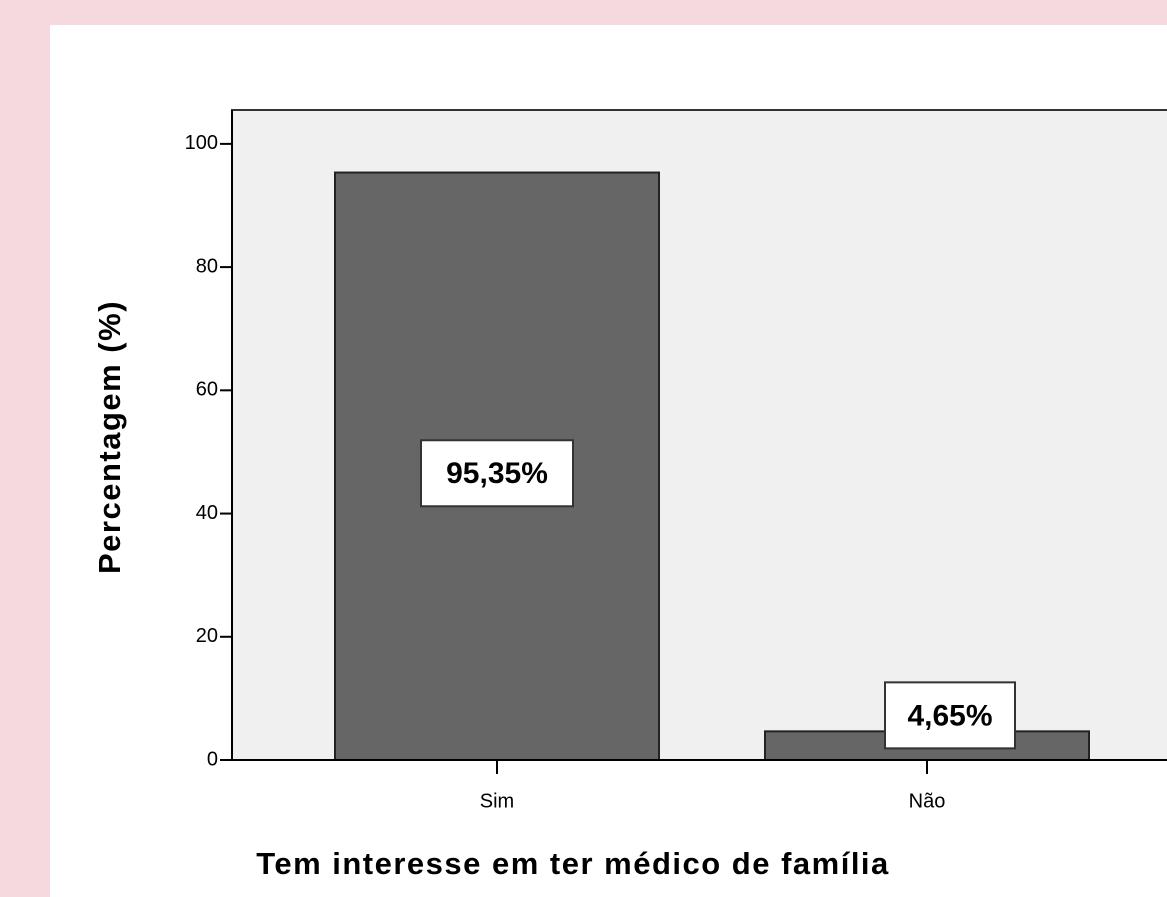 The width and height of the screenshot is (1167, 897). What do you see at coordinates (207, 266) in the screenshot?
I see `y-tick-label: 80` at bounding box center [207, 266].